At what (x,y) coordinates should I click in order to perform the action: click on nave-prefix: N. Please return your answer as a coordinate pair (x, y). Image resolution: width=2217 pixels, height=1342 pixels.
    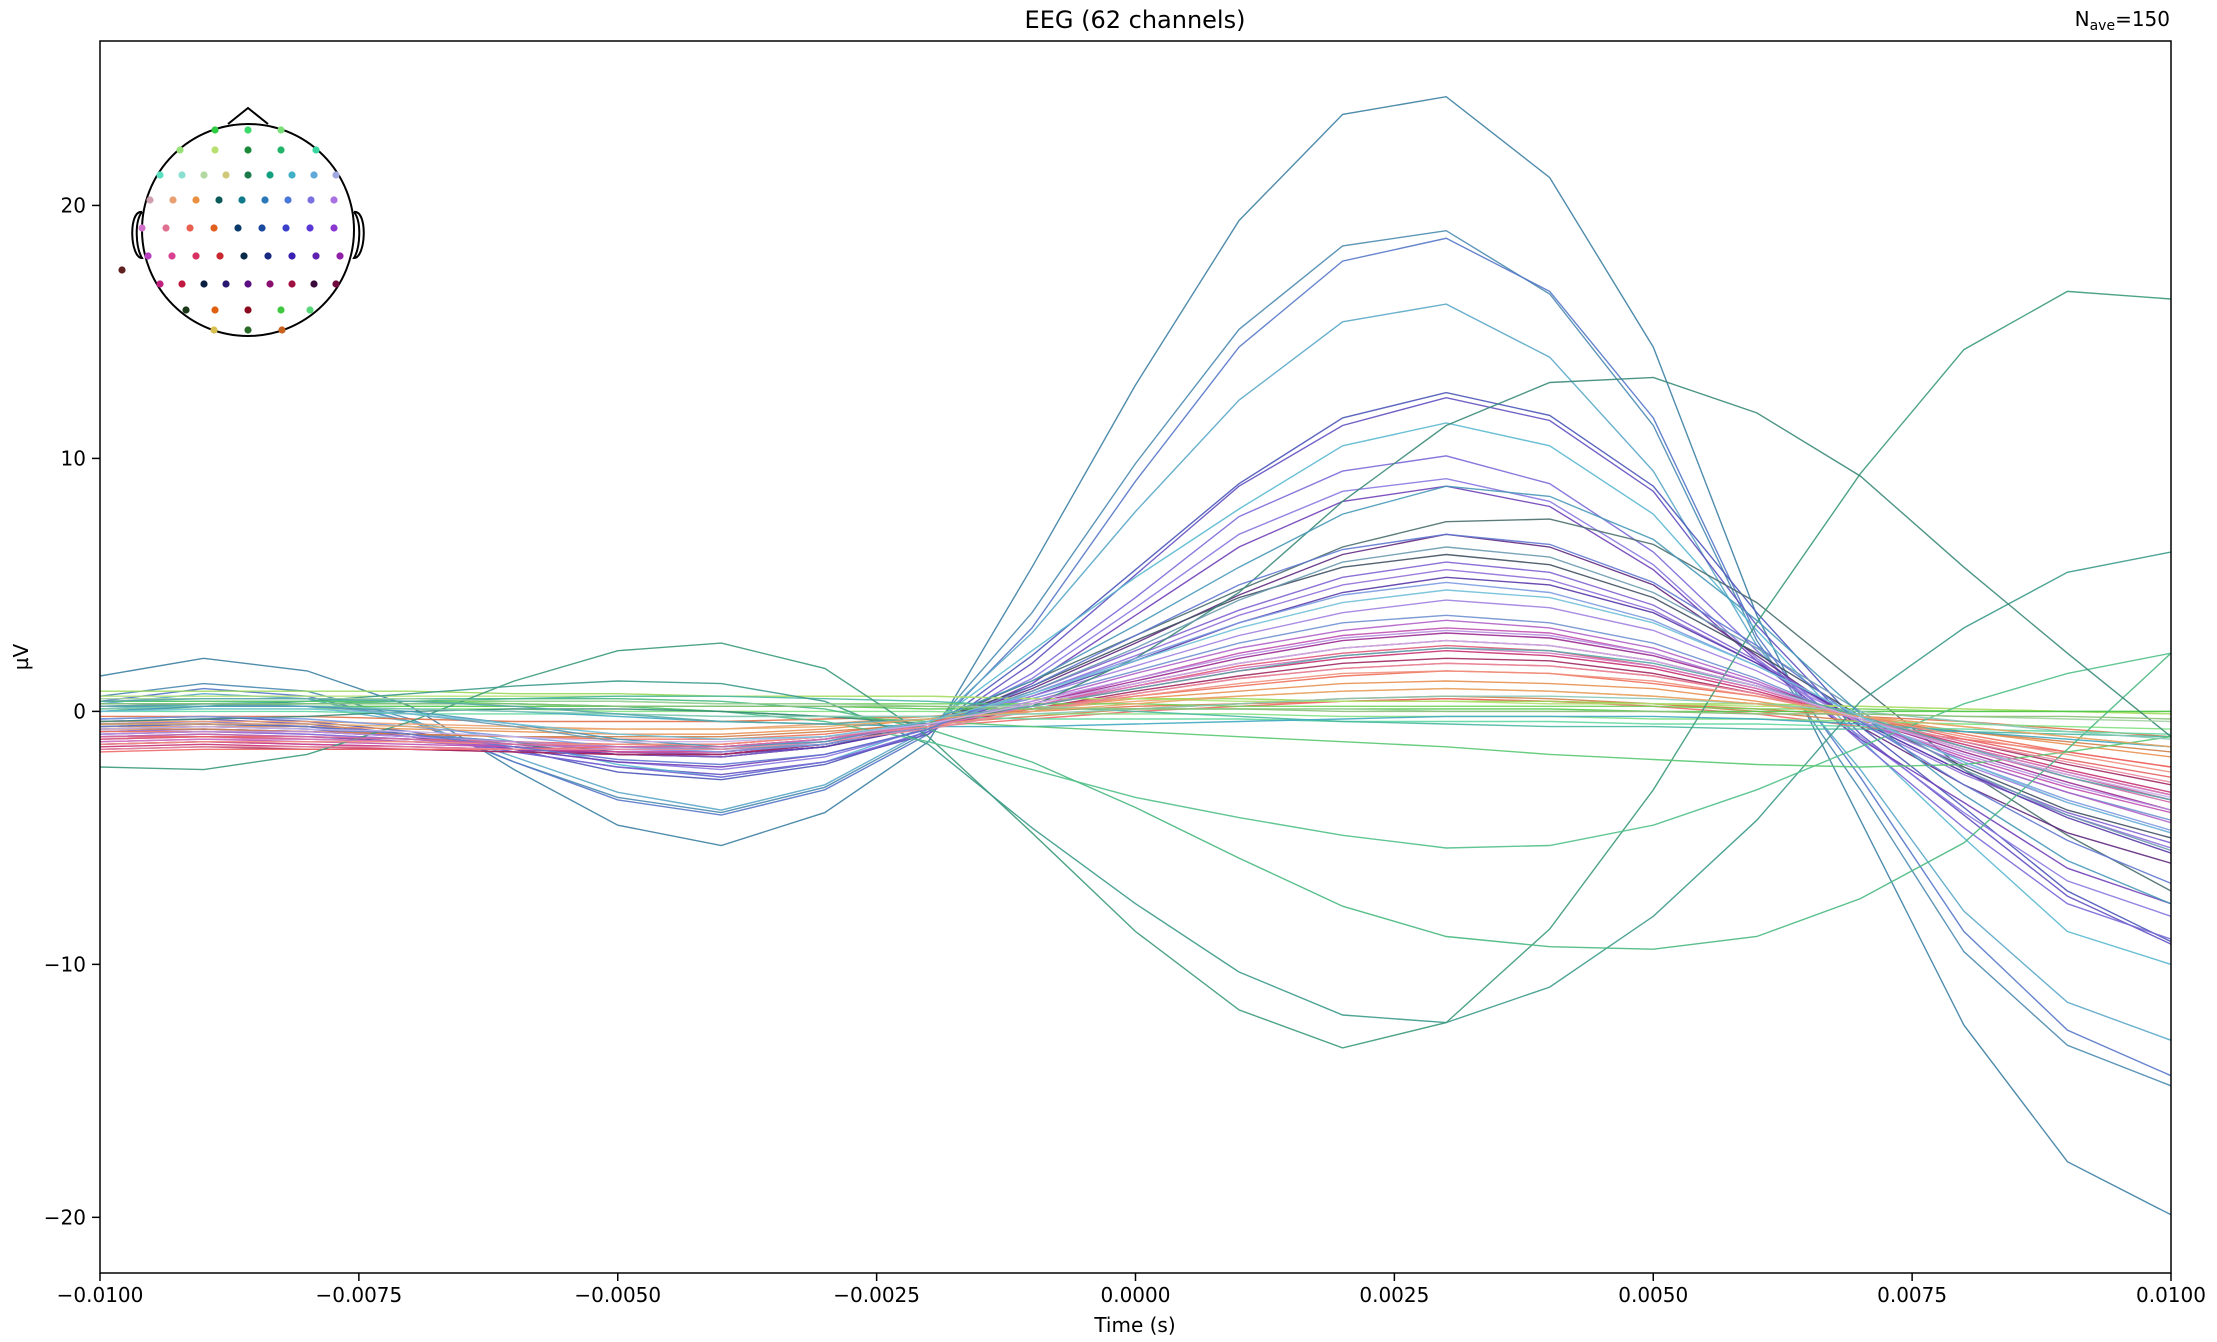
    Looking at the image, I should click on (2082, 19).